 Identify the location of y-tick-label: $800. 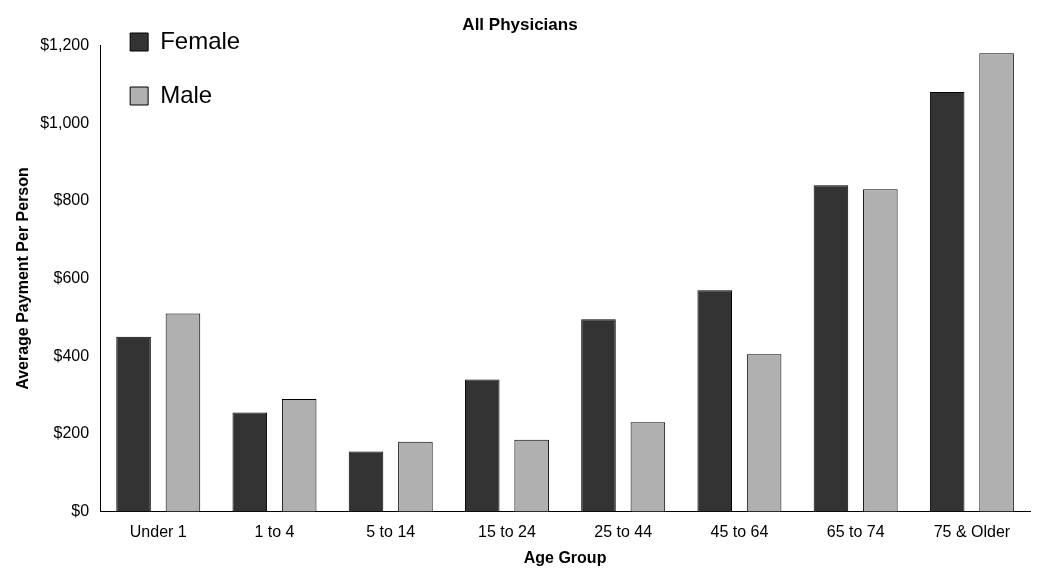
(71, 200).